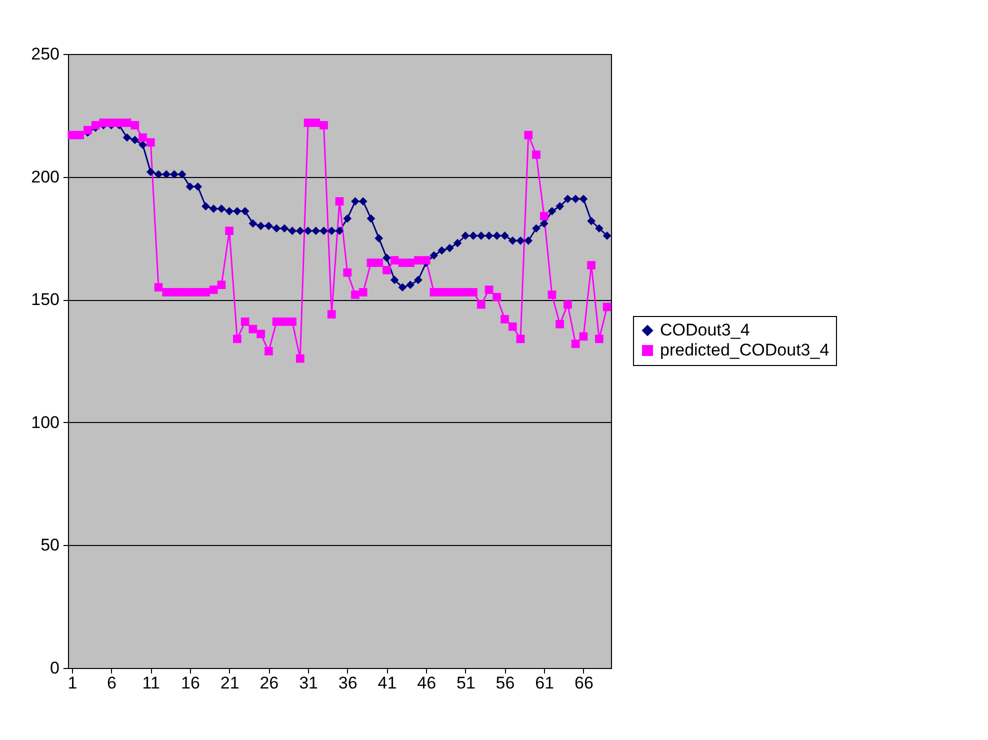 This screenshot has width=988, height=740. Describe the element at coordinates (348, 683) in the screenshot. I see `x-tick-label: 36` at that location.